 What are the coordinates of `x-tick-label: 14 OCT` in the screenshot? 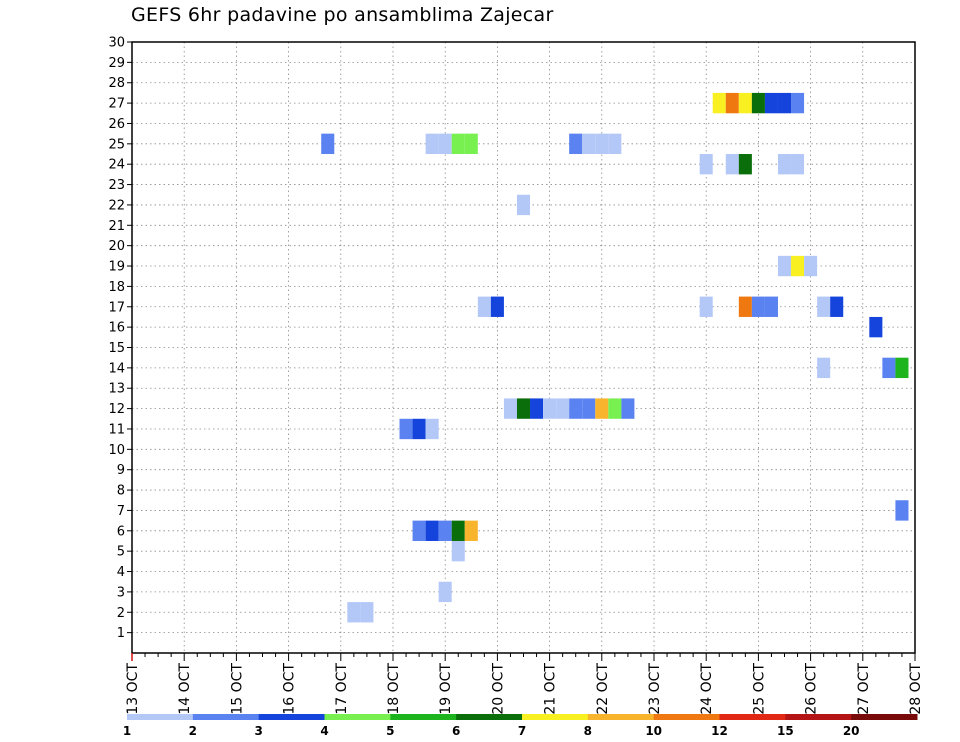 It's located at (185, 689).